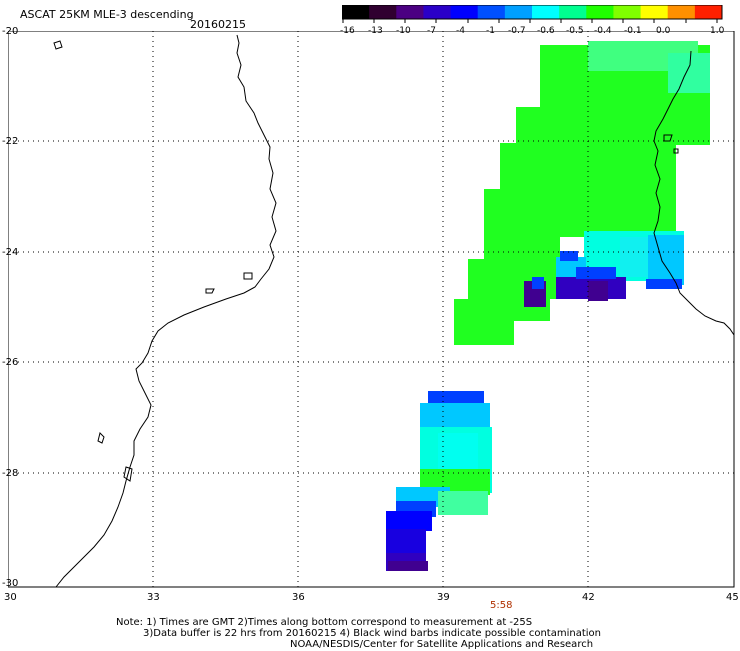 Image resolution: width=740 pixels, height=651 pixels. What do you see at coordinates (218, 24) in the screenshot?
I see `chart-date: 20160215` at bounding box center [218, 24].